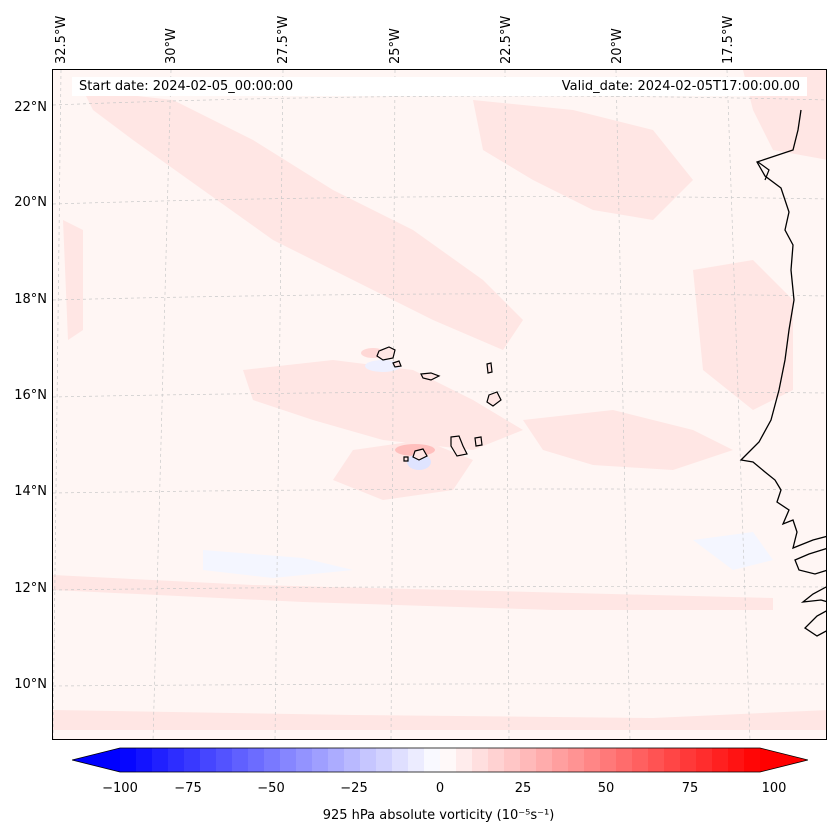 The width and height of the screenshot is (837, 839). I want to click on lat-label-20n: 20°N, so click(30, 202).